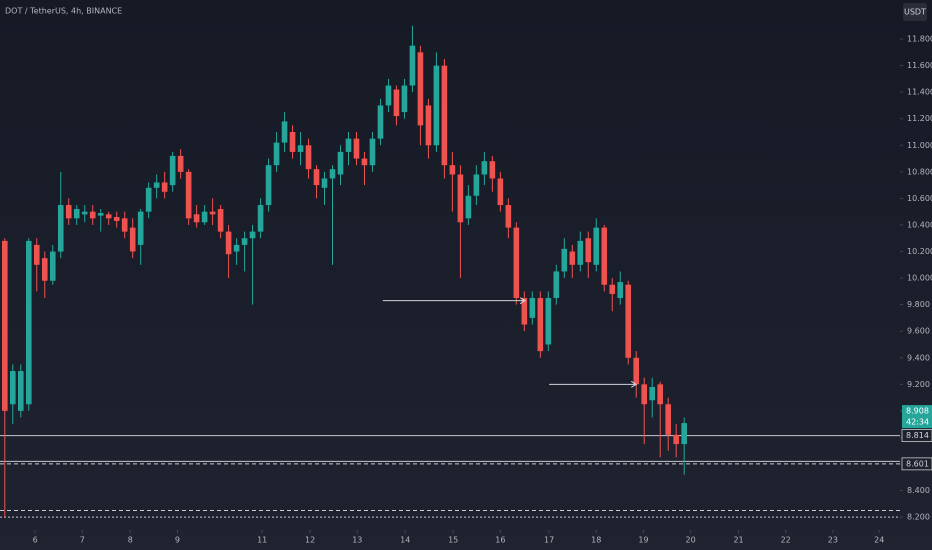 Image resolution: width=932 pixels, height=550 pixels. I want to click on currency-button-label: USDT, so click(915, 12).